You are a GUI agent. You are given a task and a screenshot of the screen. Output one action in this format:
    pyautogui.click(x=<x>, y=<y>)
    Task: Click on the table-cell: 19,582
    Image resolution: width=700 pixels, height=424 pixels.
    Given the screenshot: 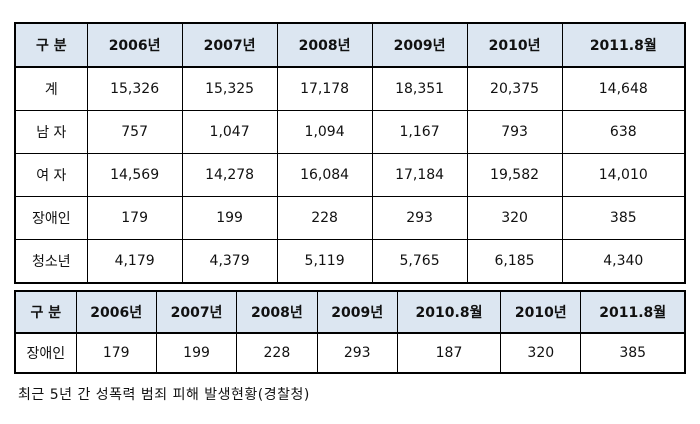 What is the action you would take?
    pyautogui.click(x=514, y=175)
    